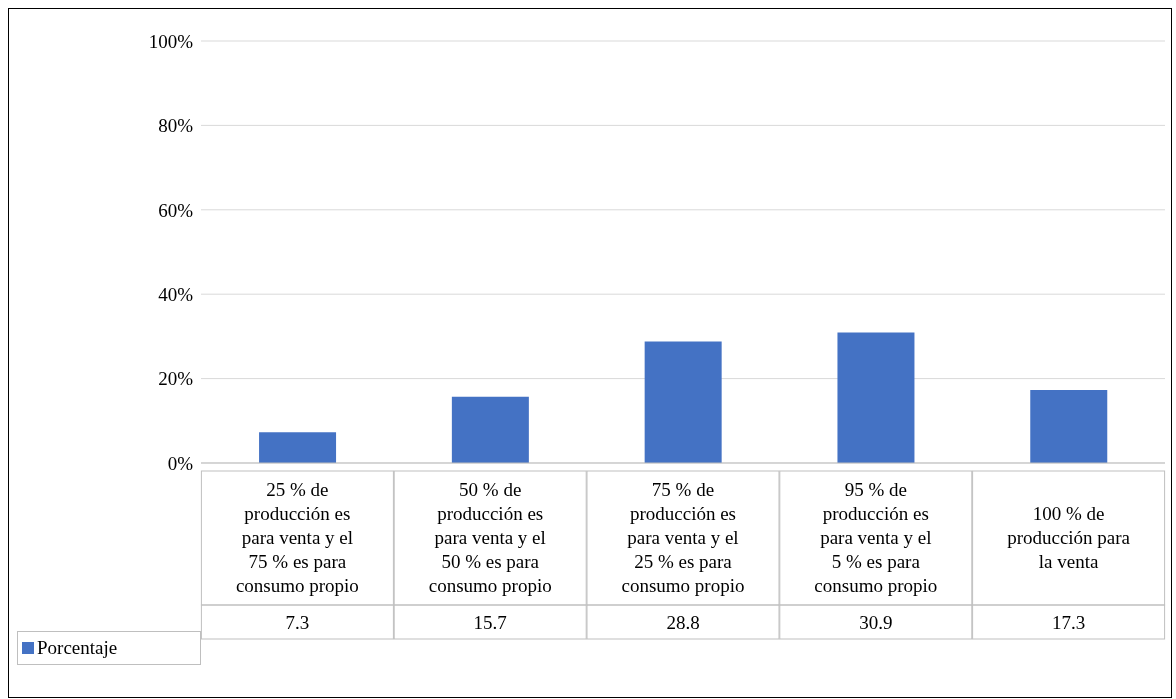 This screenshot has width=1176, height=699. What do you see at coordinates (490, 622) in the screenshot?
I see `data-label: 15.7` at bounding box center [490, 622].